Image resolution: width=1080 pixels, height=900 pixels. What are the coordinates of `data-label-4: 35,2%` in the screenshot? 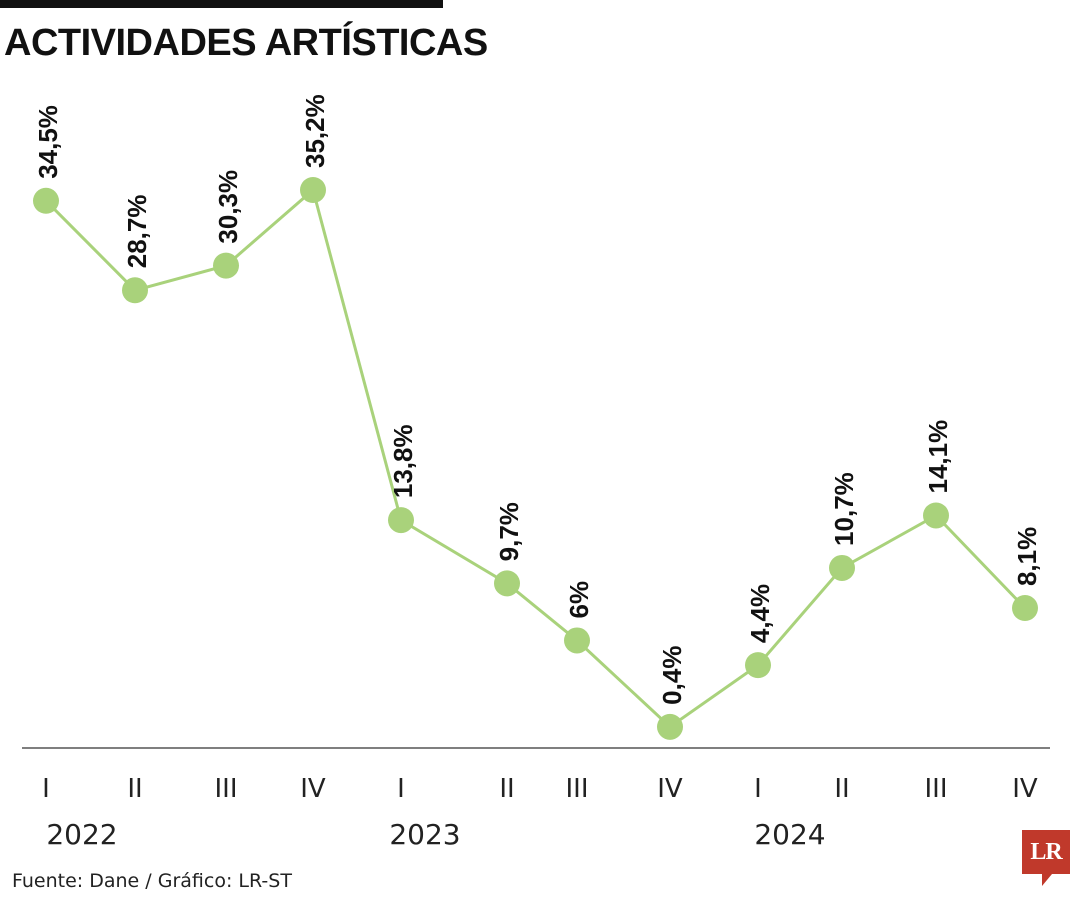 It's located at (315, 131).